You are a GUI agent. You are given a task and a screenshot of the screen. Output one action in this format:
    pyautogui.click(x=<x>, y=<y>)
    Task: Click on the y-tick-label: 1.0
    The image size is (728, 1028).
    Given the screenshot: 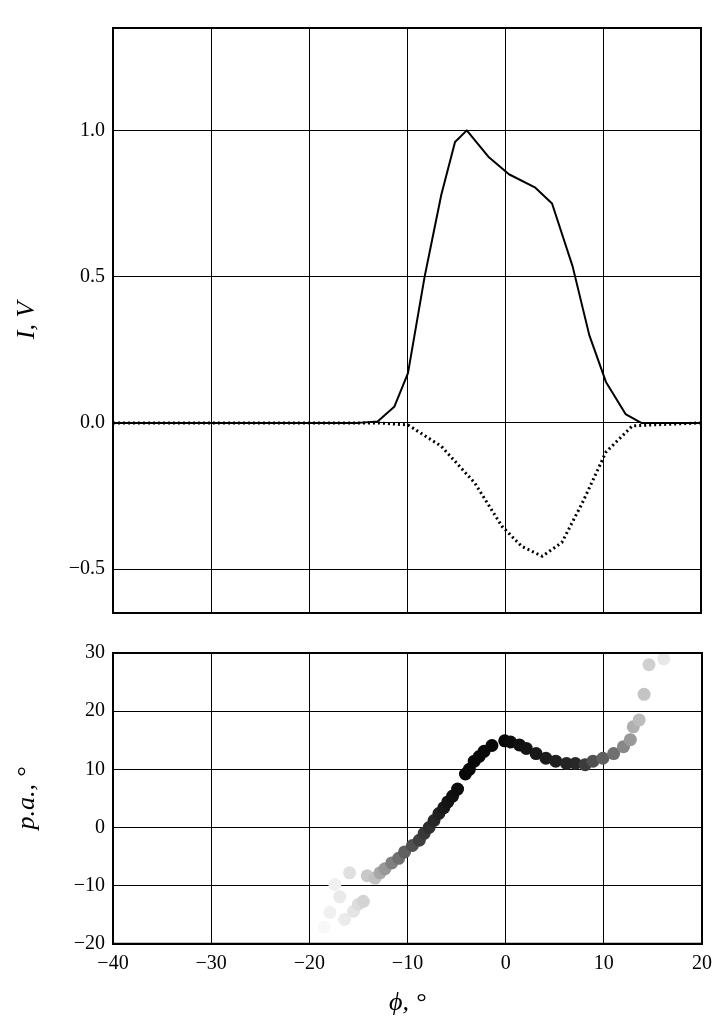 What is the action you would take?
    pyautogui.click(x=92, y=128)
    